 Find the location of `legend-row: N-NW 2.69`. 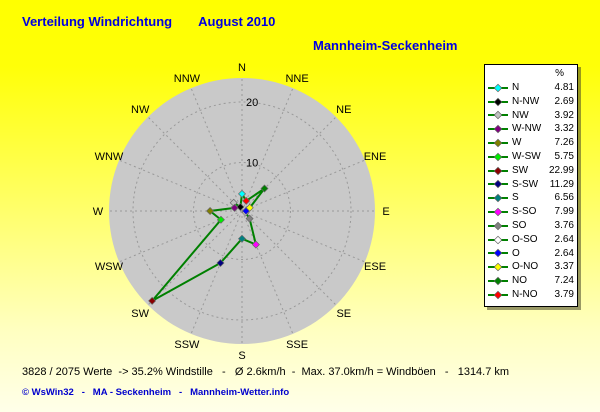

legend-row: N-NW 2.69 is located at coordinates (531, 102).